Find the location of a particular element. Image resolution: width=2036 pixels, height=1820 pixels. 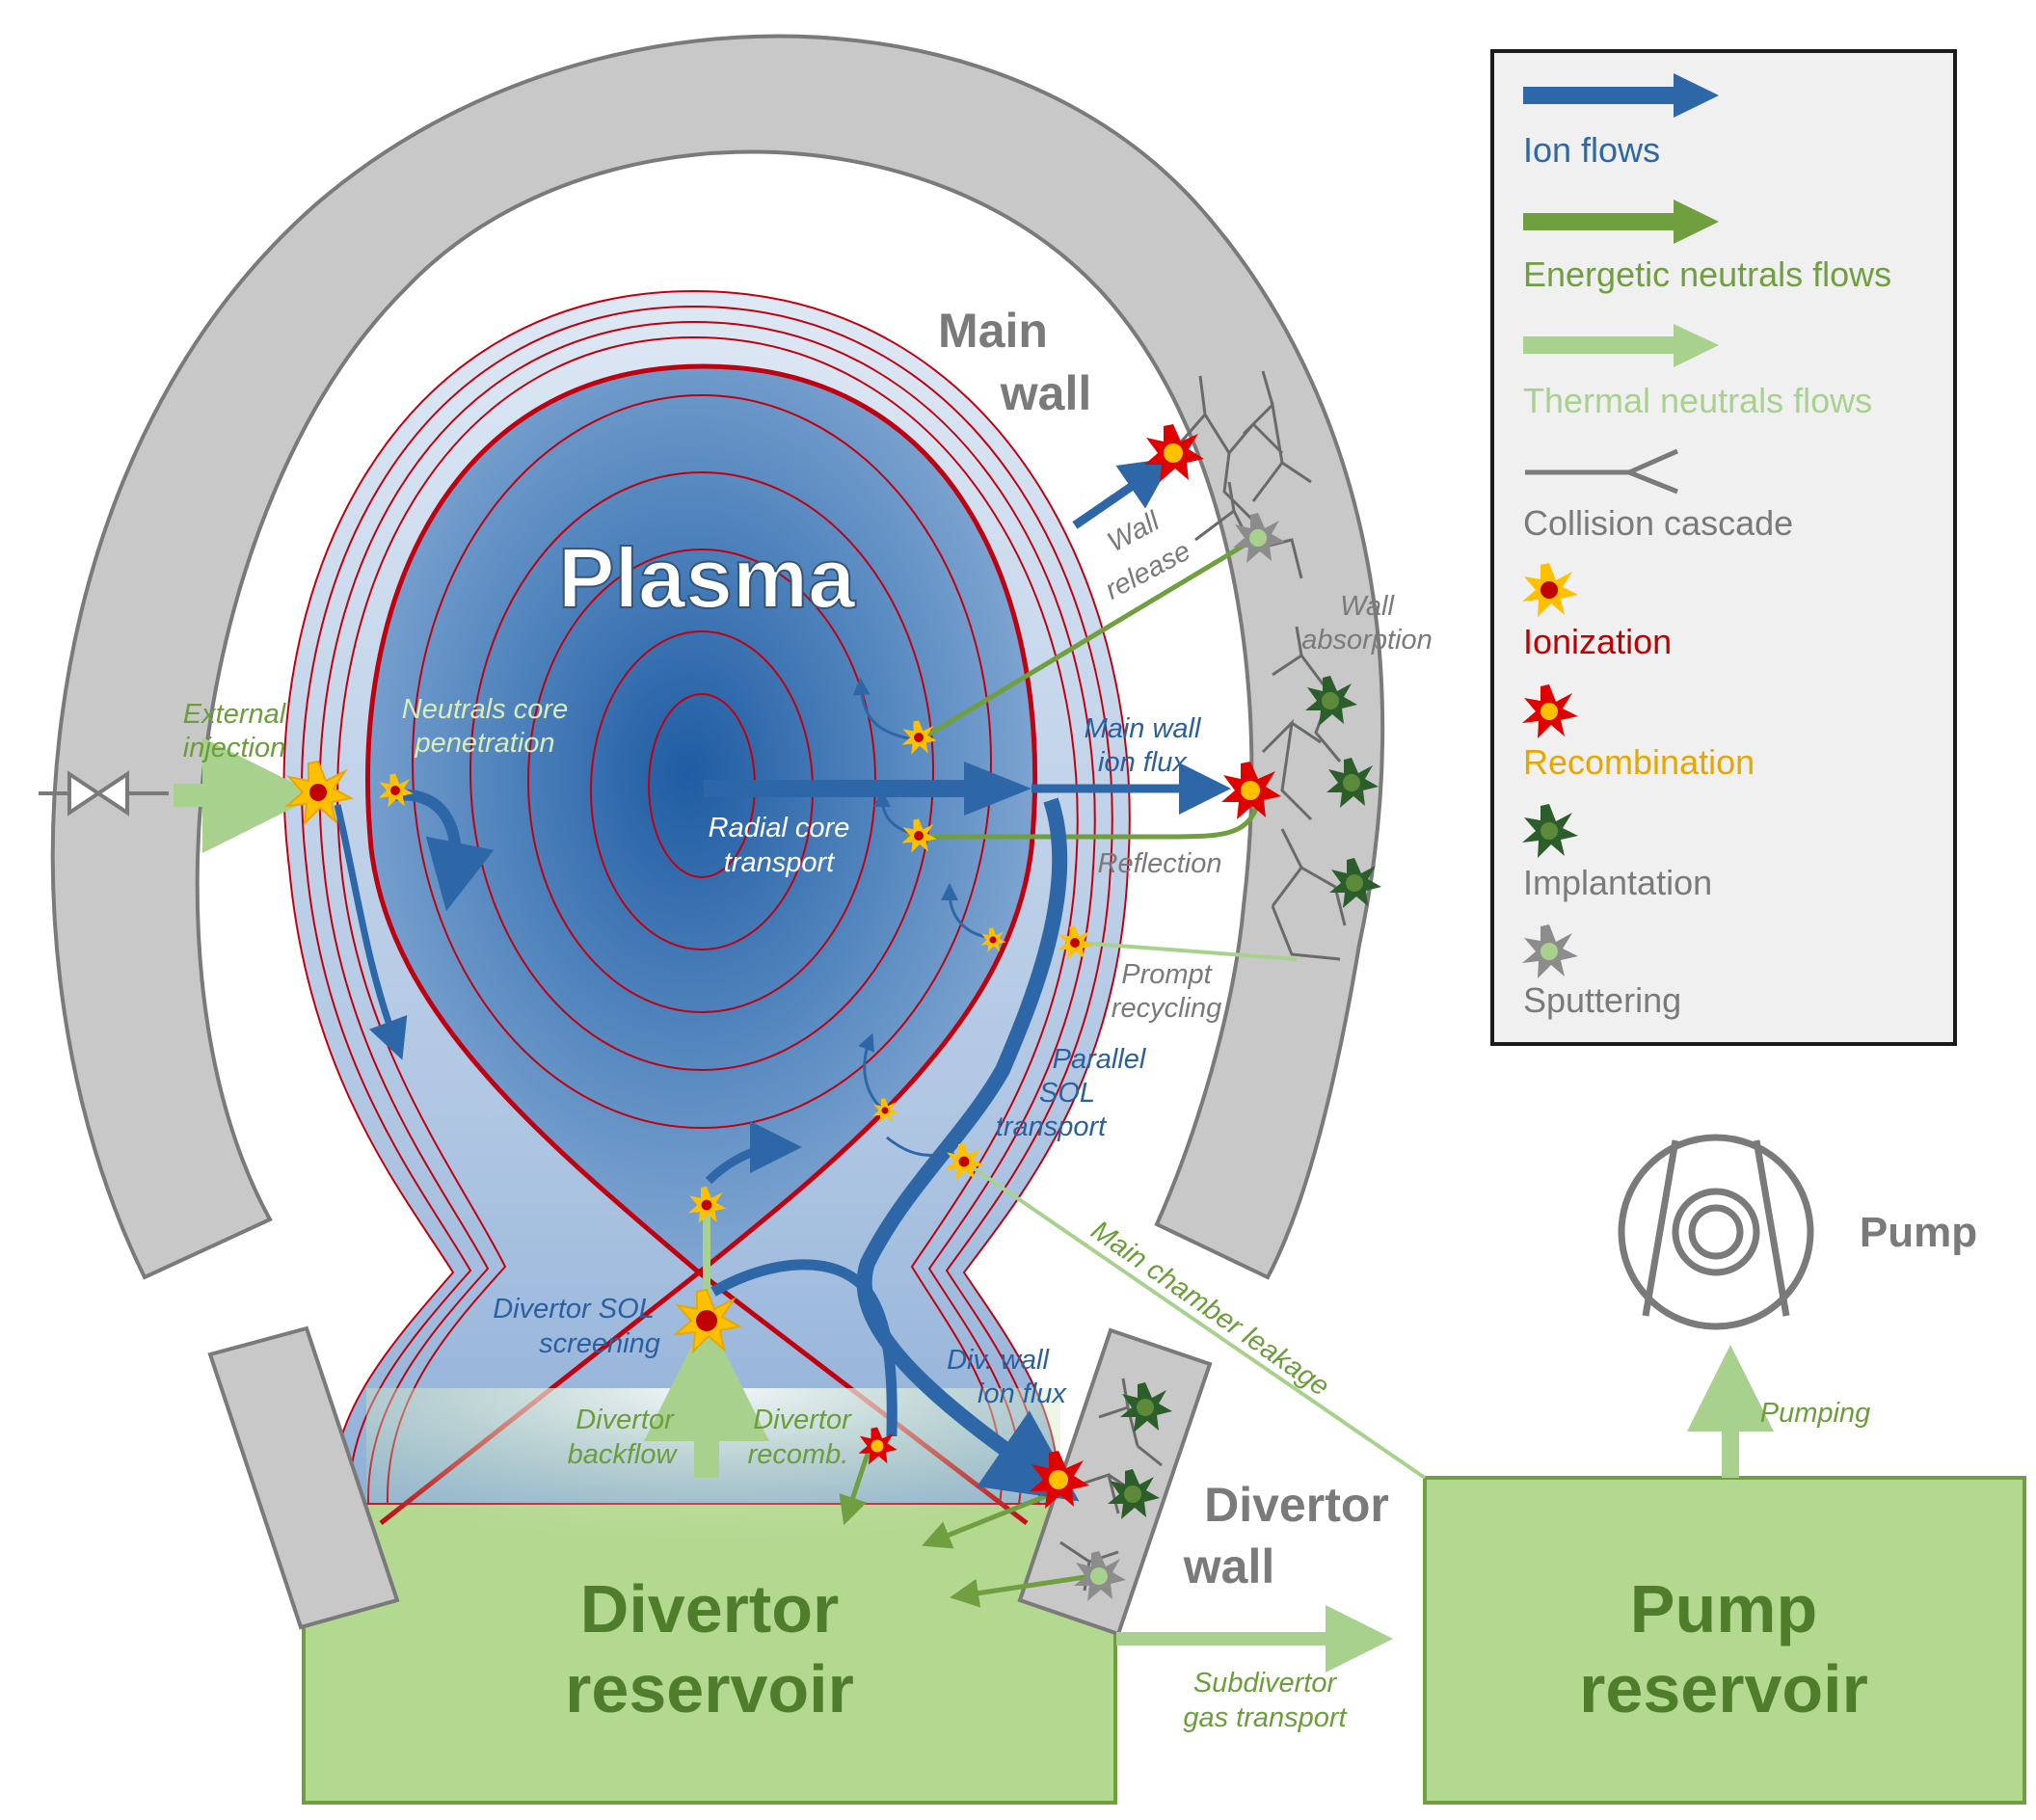

svg-text: penetration is located at coordinates (484, 743).